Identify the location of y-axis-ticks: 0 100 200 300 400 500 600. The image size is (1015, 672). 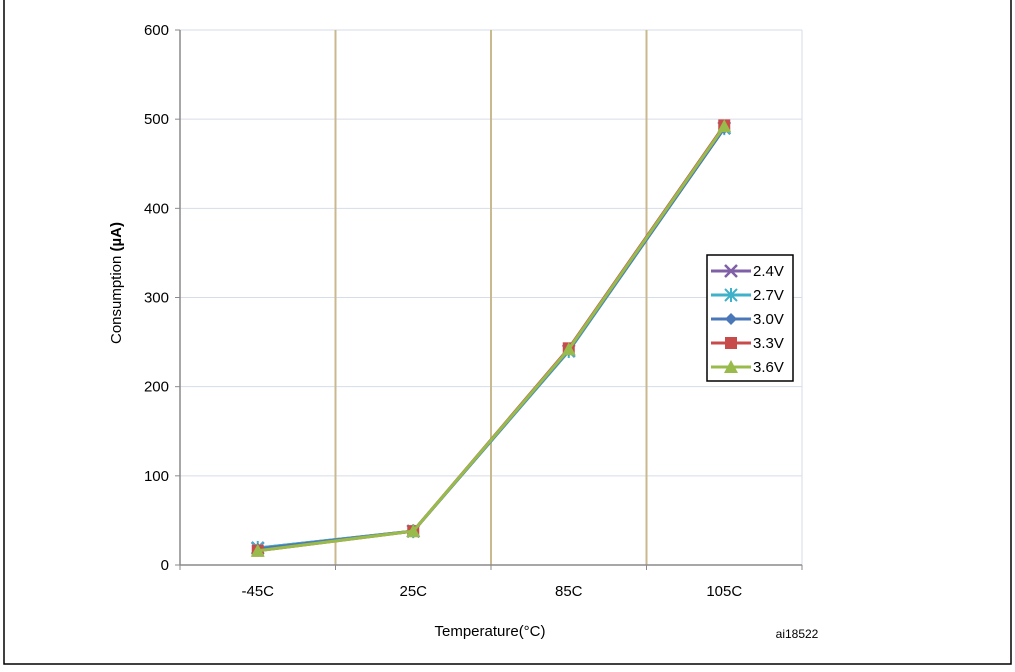
(162, 298).